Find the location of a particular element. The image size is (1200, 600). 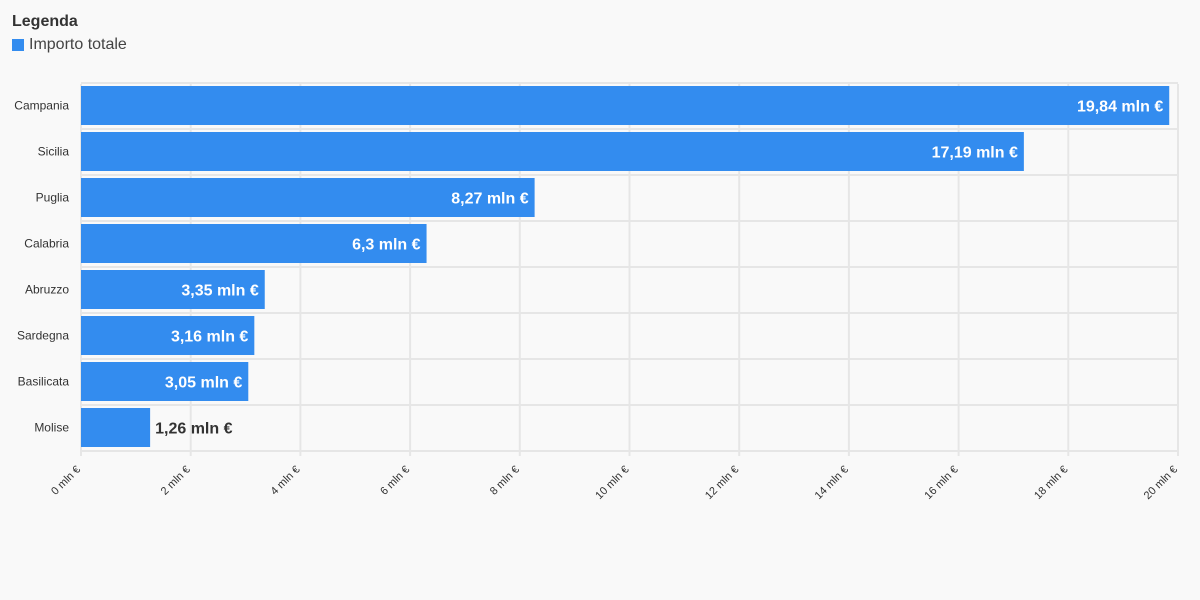

x-tick-label: 20 mln € is located at coordinates (1161, 483).